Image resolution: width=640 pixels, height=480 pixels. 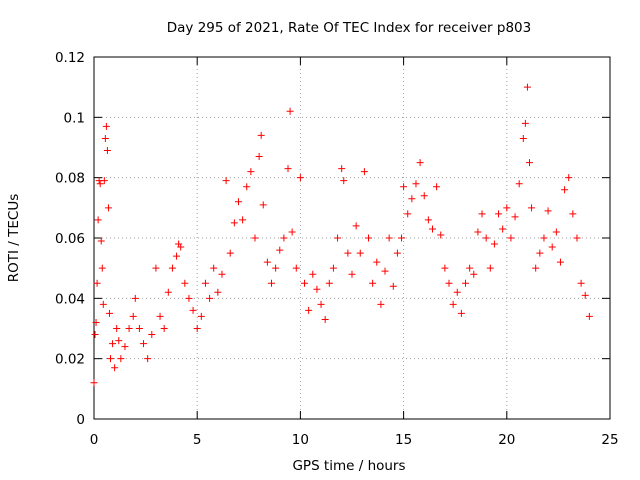 I want to click on x-tick-label: 20, so click(x=506, y=440).